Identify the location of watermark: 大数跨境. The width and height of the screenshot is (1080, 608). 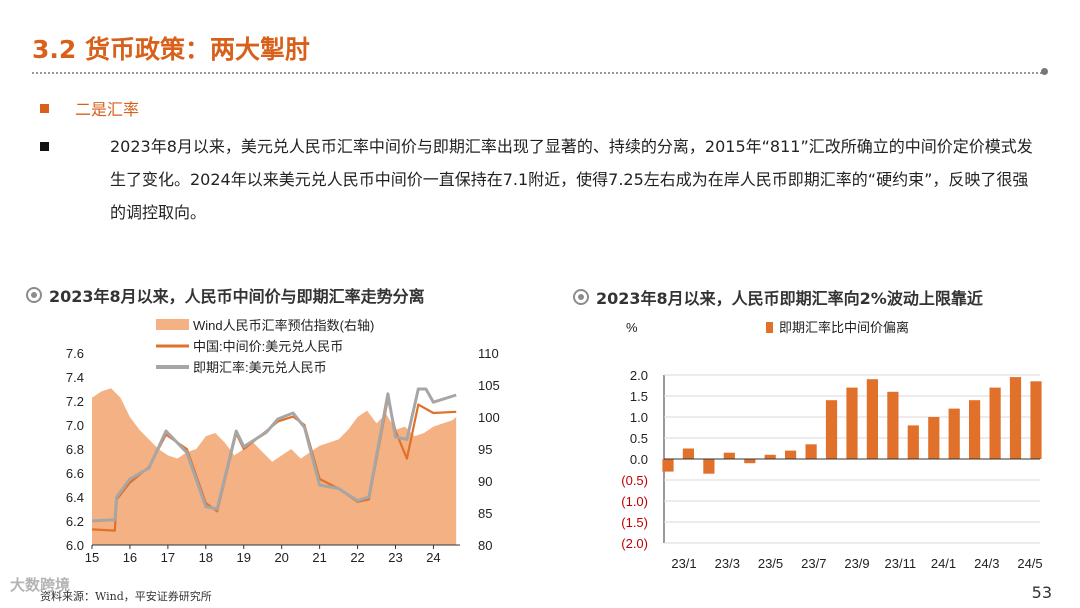
(40, 585).